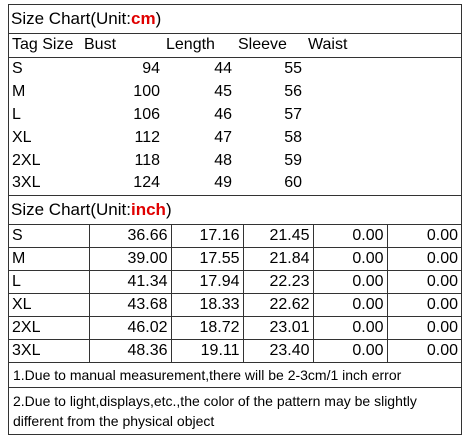 This screenshot has width=468, height=446. I want to click on bust-value: 124, so click(122, 184).